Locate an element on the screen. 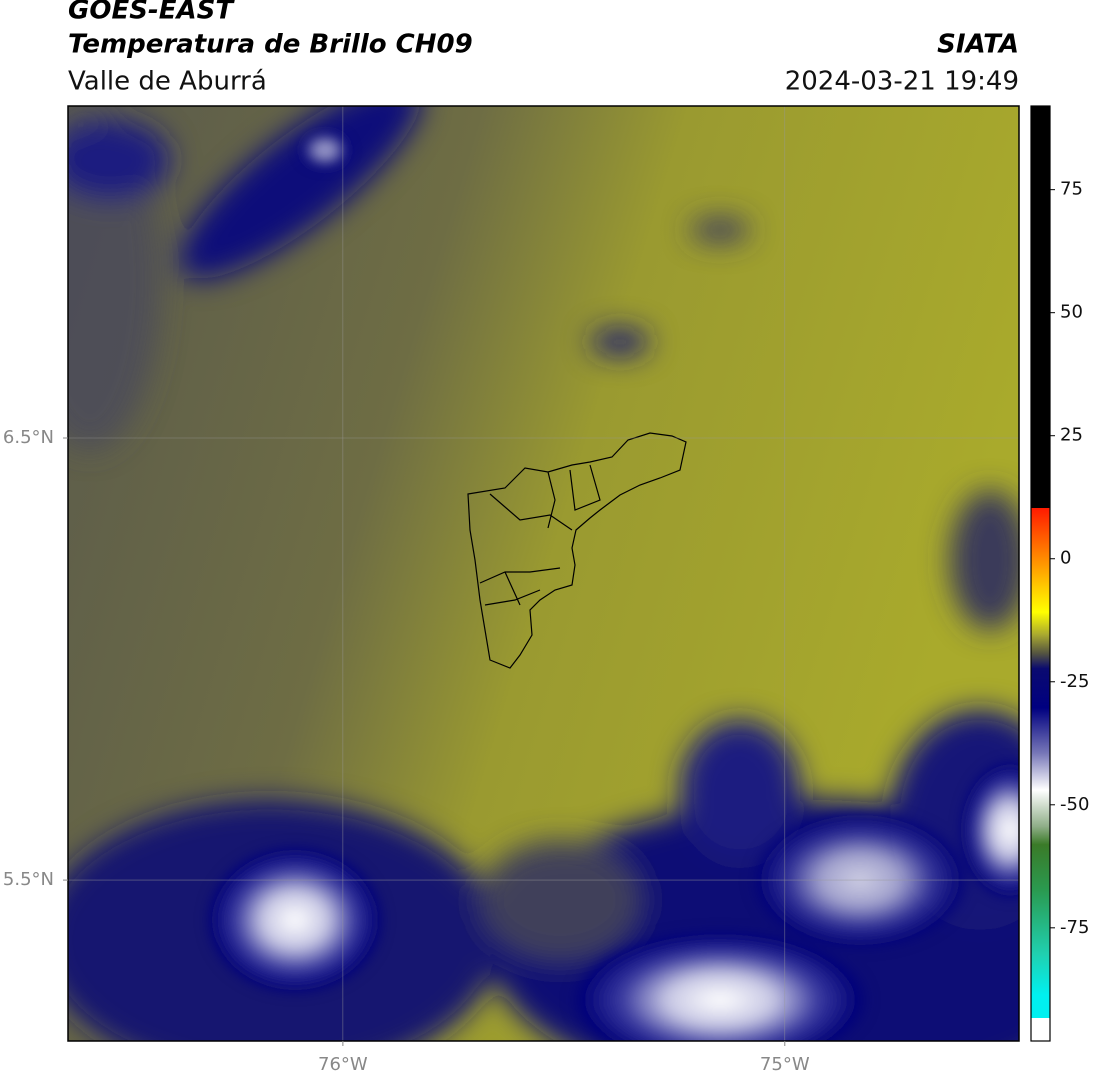 This screenshot has height=1082, width=1094. colorbar-tick-label: 0 is located at coordinates (1065, 558).